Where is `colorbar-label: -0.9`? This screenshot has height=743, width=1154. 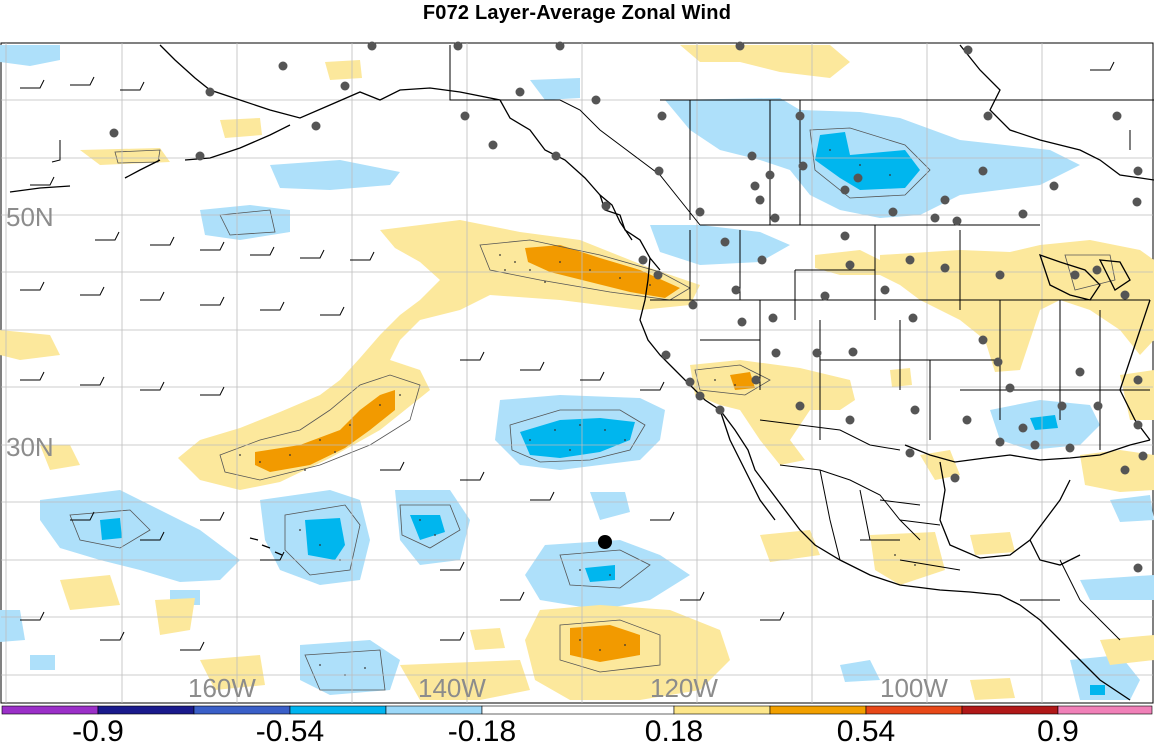
colorbar-label: -0.9 is located at coordinates (98, 729).